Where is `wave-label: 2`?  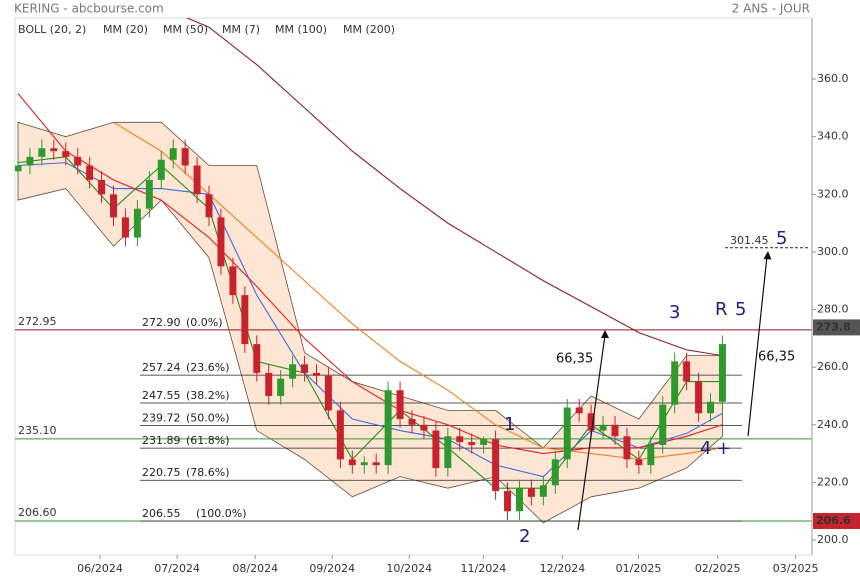
wave-label: 2 is located at coordinates (524, 536).